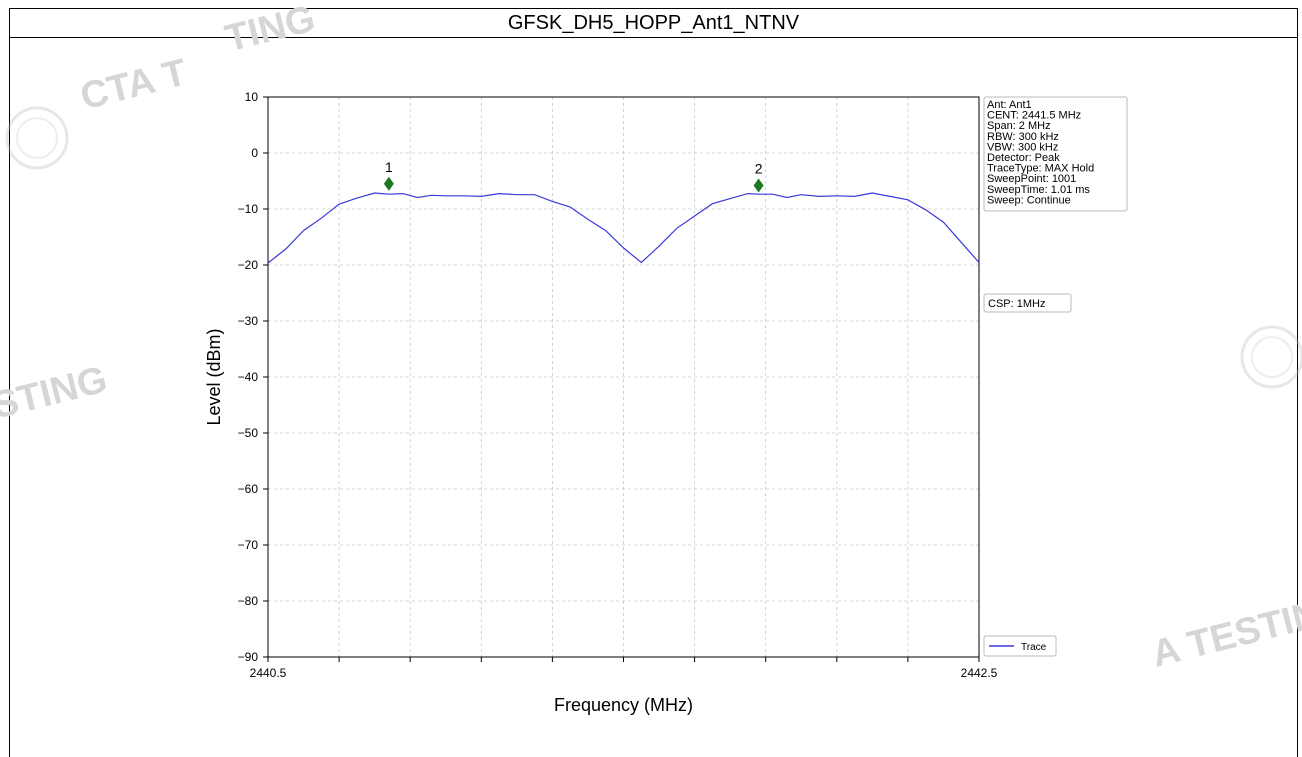 The width and height of the screenshot is (1302, 757). I want to click on y-axis-label: Level (dBm), so click(214, 376).